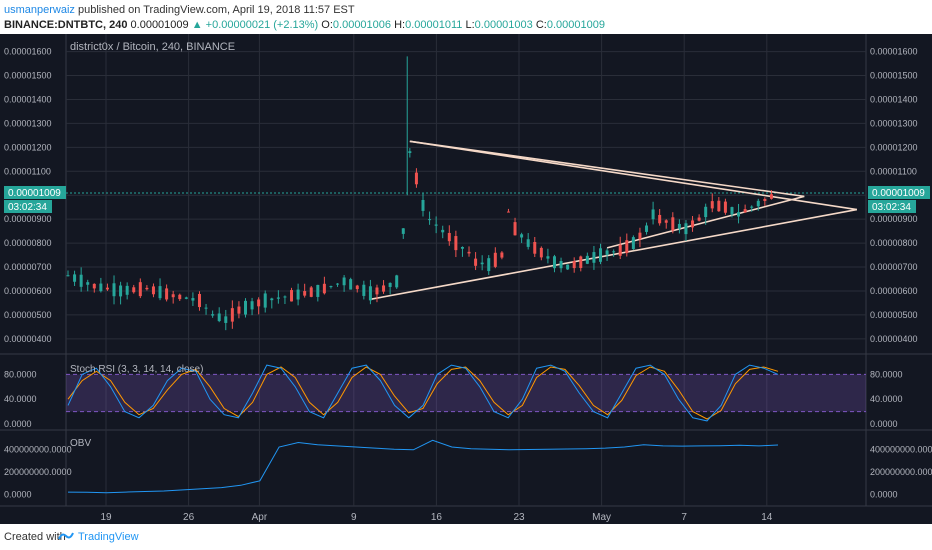 This screenshot has width=932, height=550. What do you see at coordinates (684, 517) in the screenshot?
I see `time-tick: 7` at bounding box center [684, 517].